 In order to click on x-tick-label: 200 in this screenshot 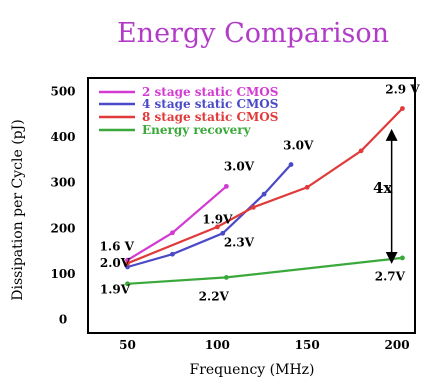, I will do `click(397, 345)`.